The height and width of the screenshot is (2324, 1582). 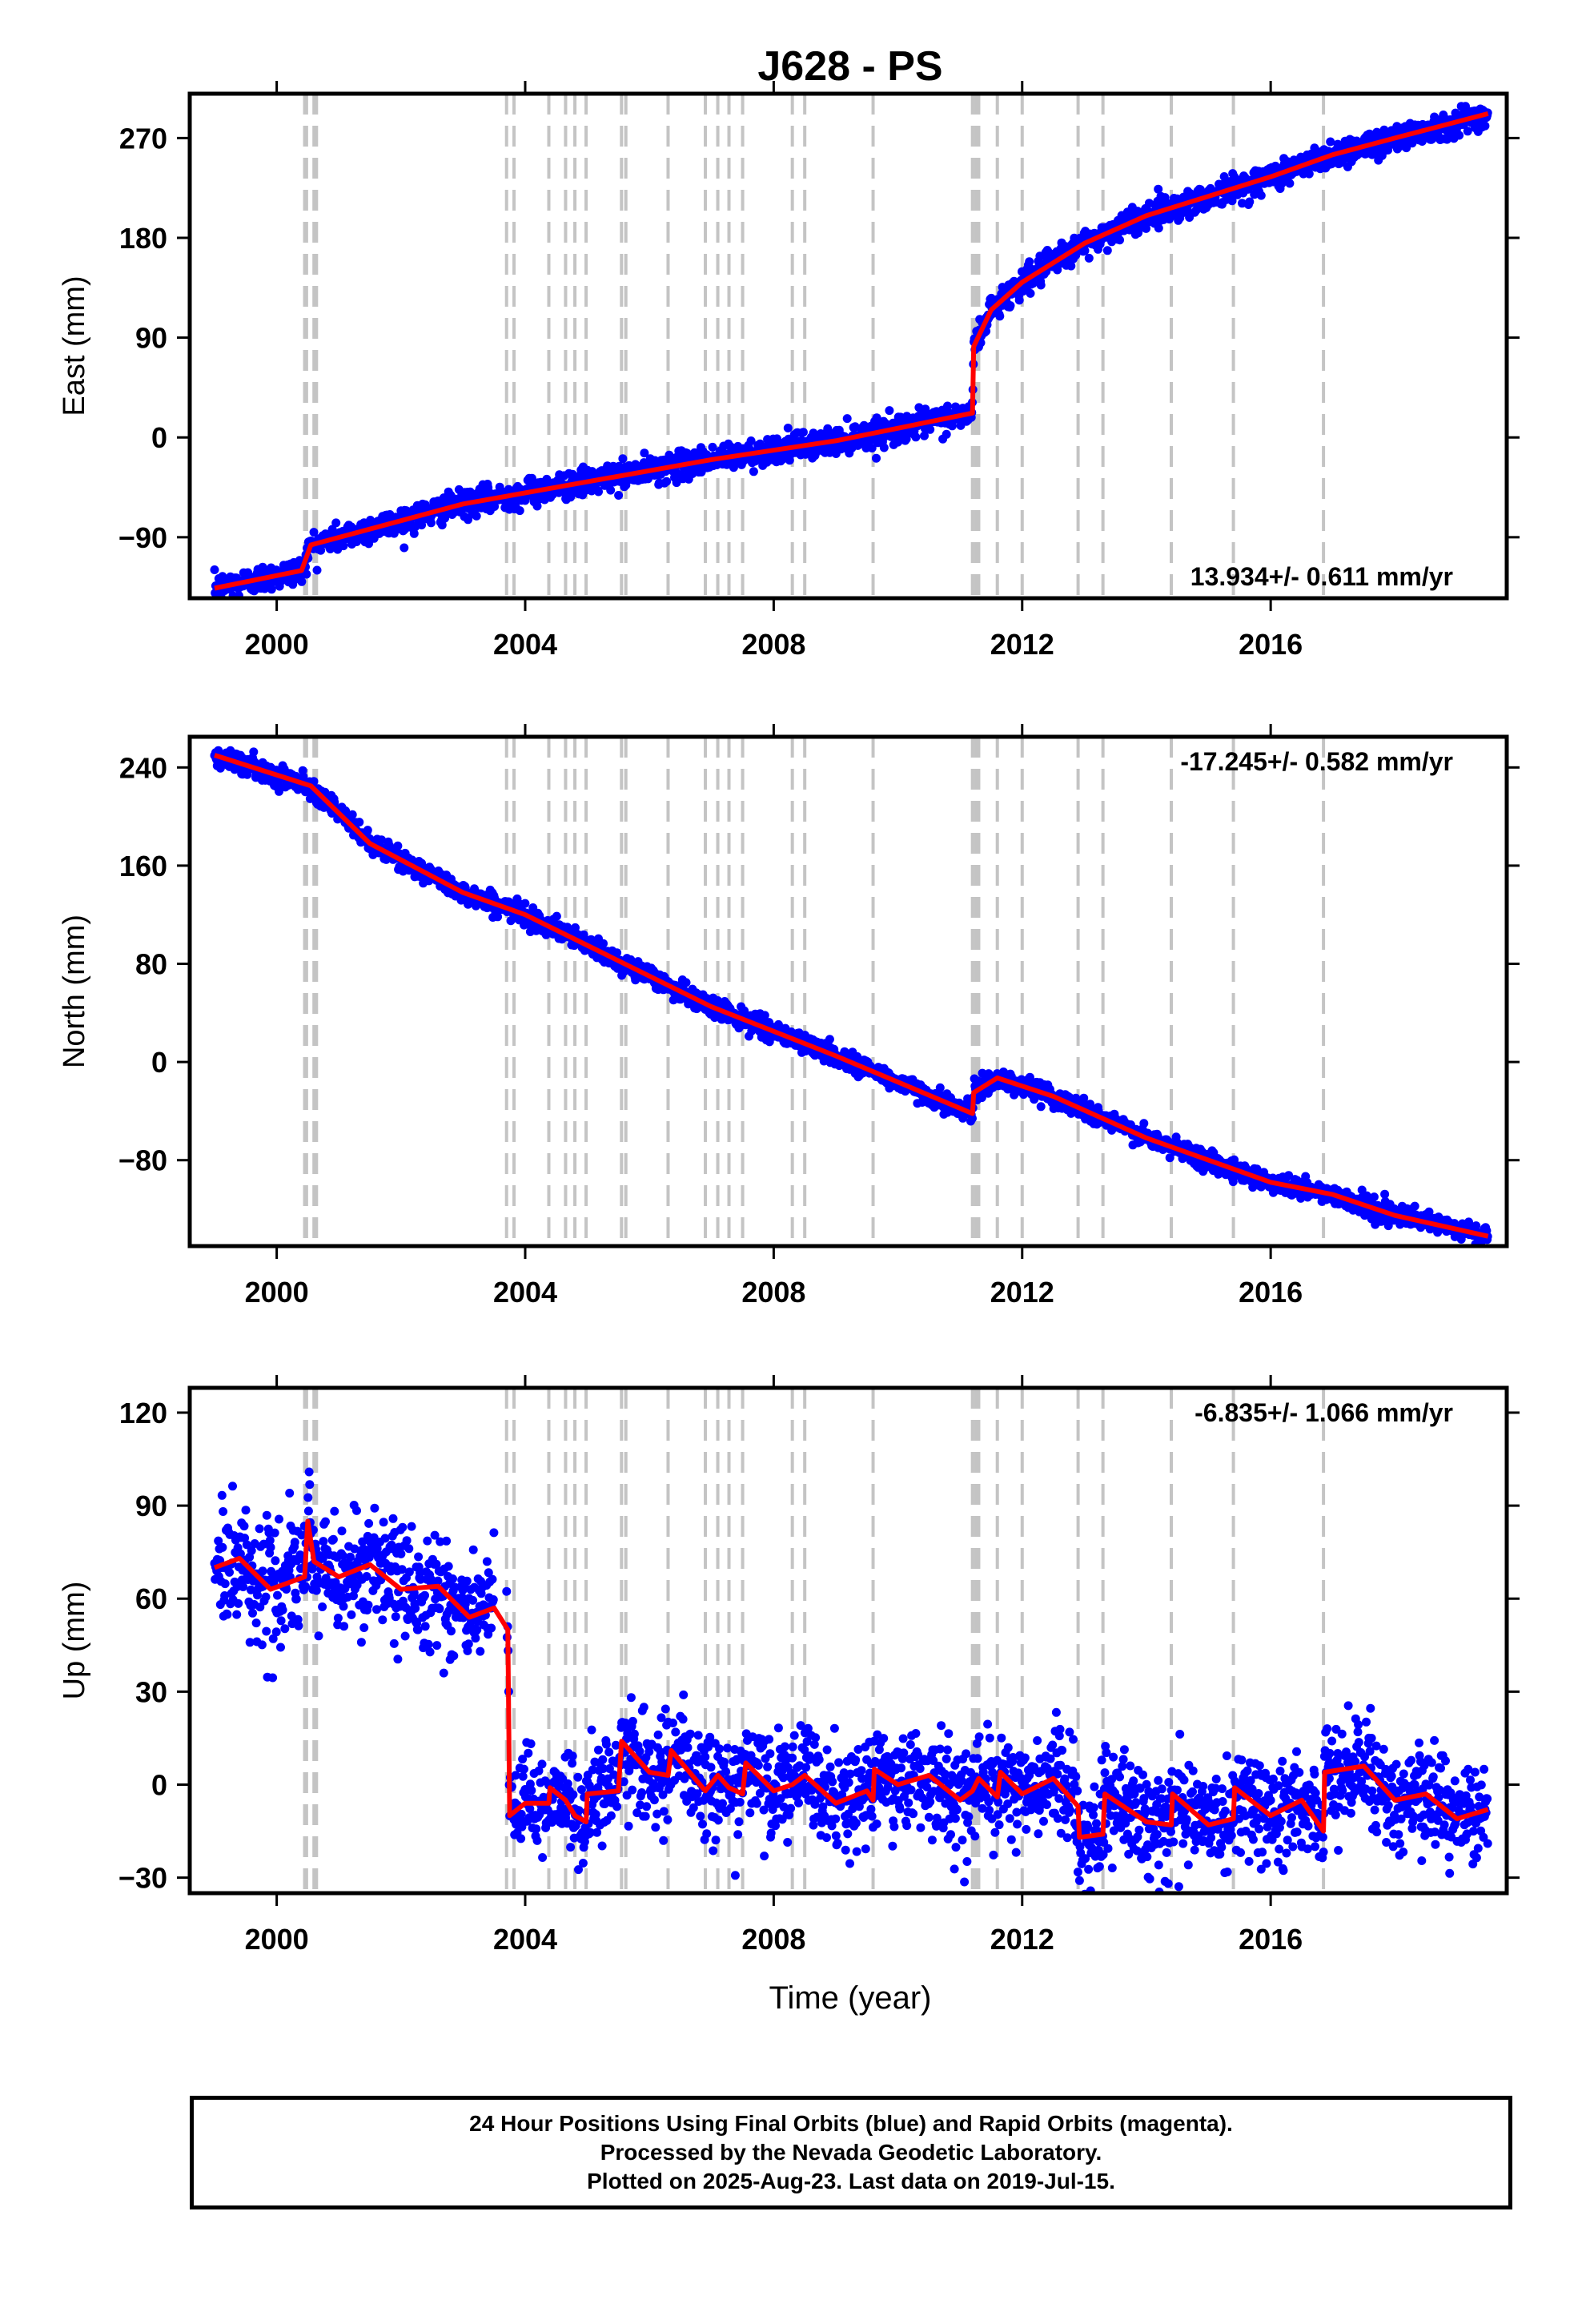 What do you see at coordinates (143, 866) in the screenshot?
I see `y-tick-label: 160` at bounding box center [143, 866].